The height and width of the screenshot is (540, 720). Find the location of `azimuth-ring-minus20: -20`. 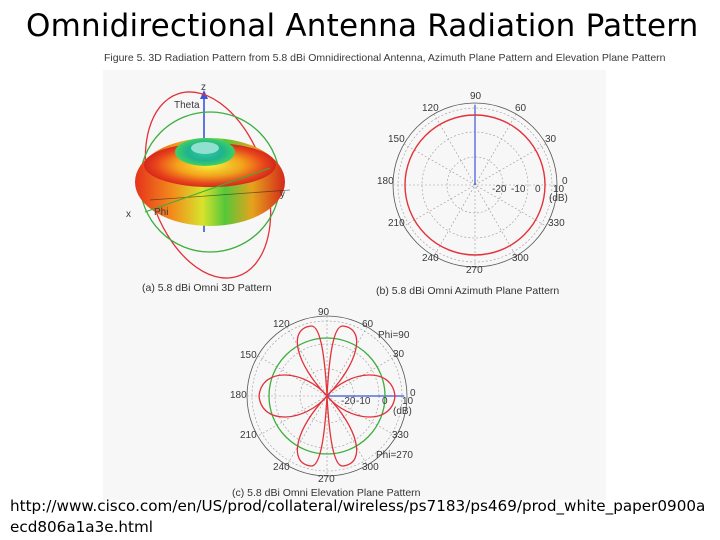

azimuth-ring-minus20: -20 is located at coordinates (499, 189).